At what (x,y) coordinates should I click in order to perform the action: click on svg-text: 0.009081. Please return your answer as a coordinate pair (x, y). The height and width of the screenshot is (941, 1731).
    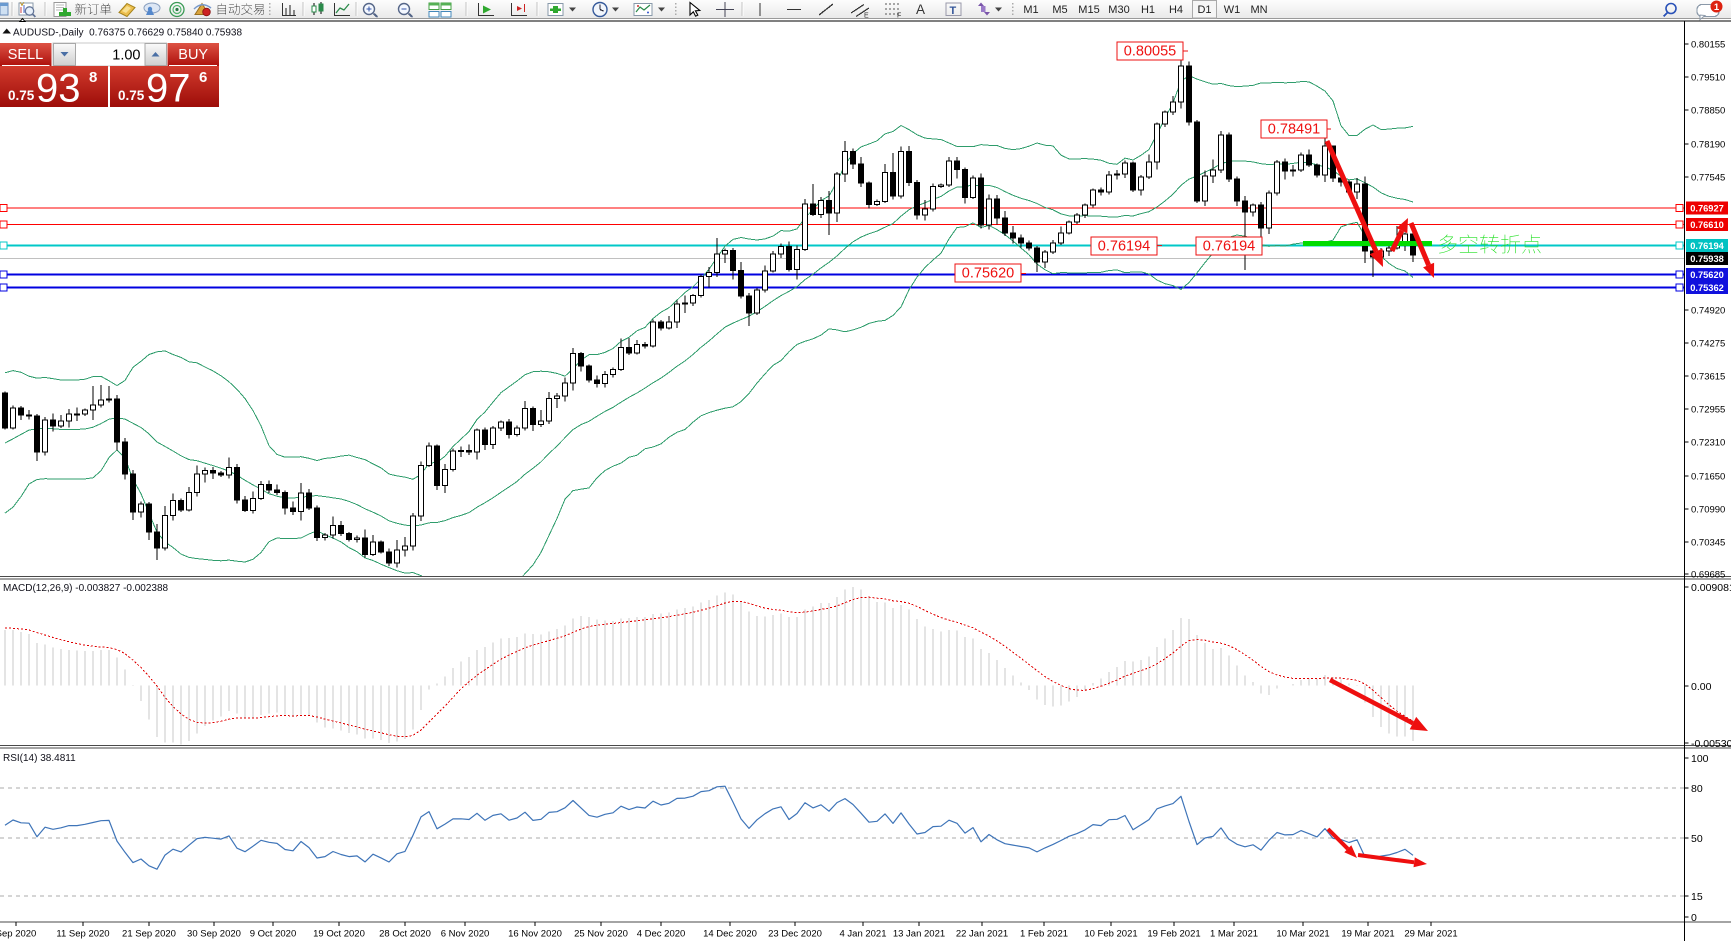
    Looking at the image, I should click on (1711, 588).